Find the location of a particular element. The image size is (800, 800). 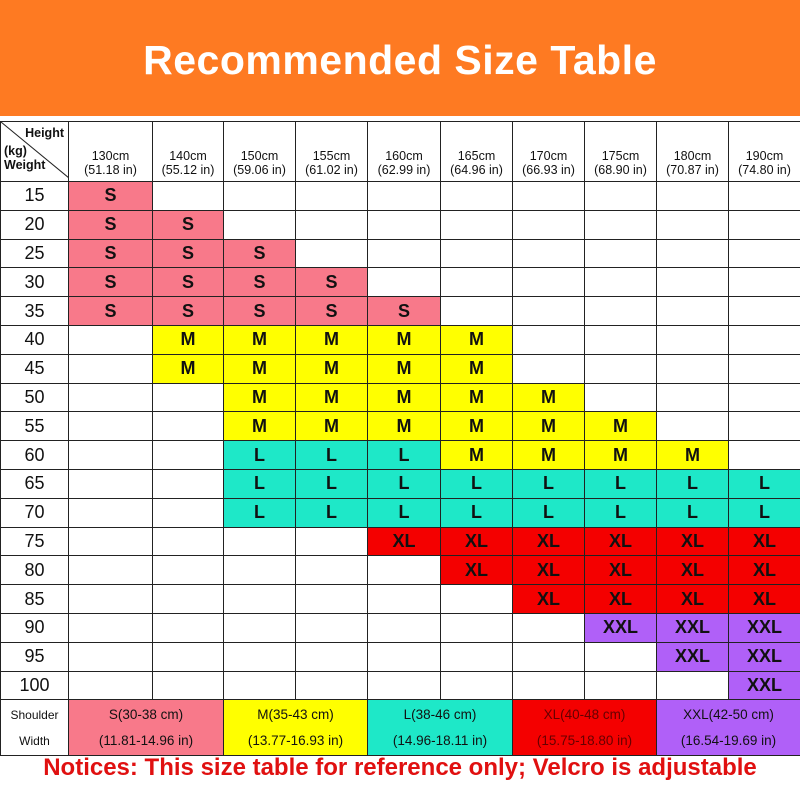

shoulder-label-line1: Shoulder is located at coordinates (34, 714).